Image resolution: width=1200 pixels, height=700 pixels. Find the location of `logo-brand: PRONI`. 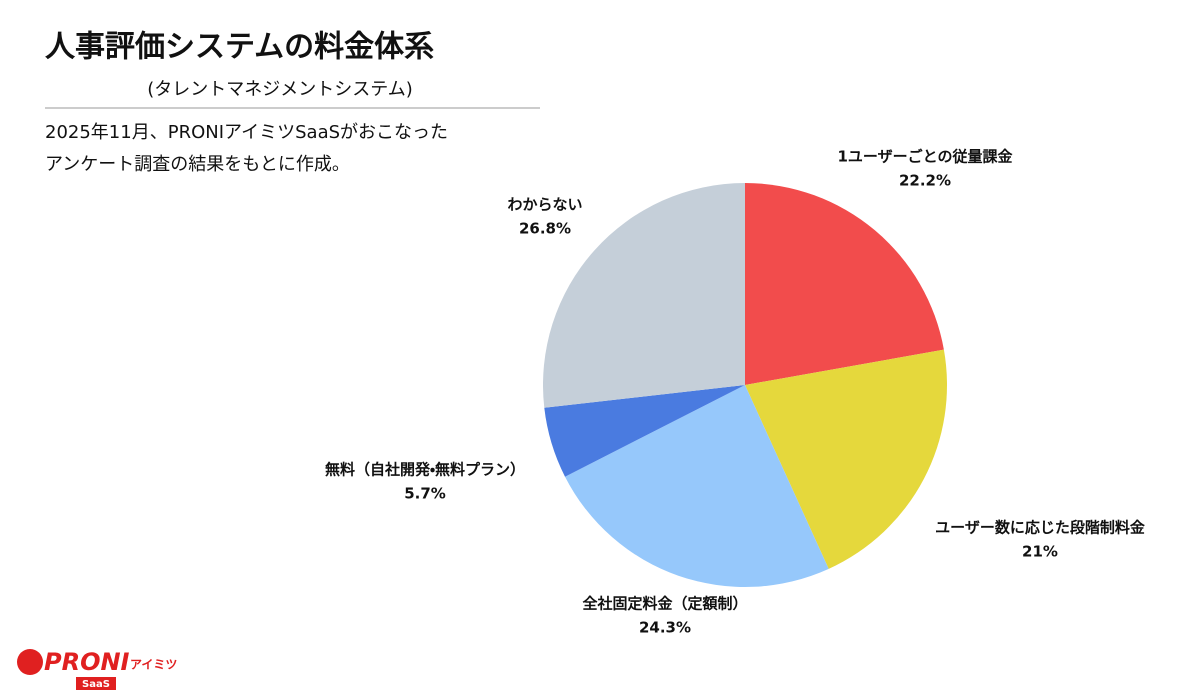

logo-brand: PRONI is located at coordinates (87, 662).